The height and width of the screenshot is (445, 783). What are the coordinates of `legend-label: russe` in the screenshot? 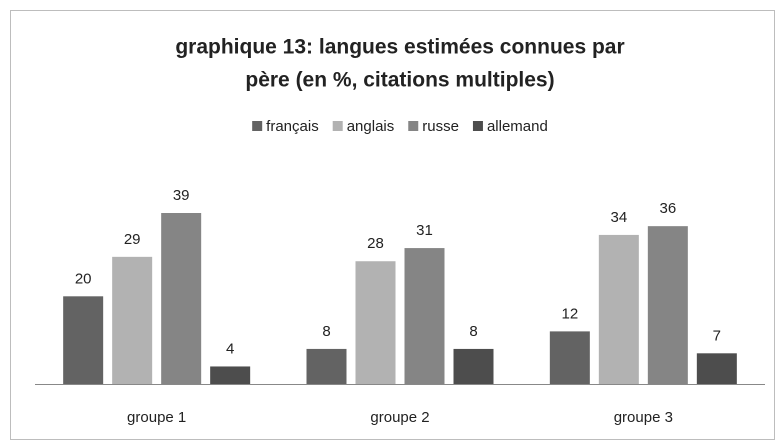 It's located at (440, 126).